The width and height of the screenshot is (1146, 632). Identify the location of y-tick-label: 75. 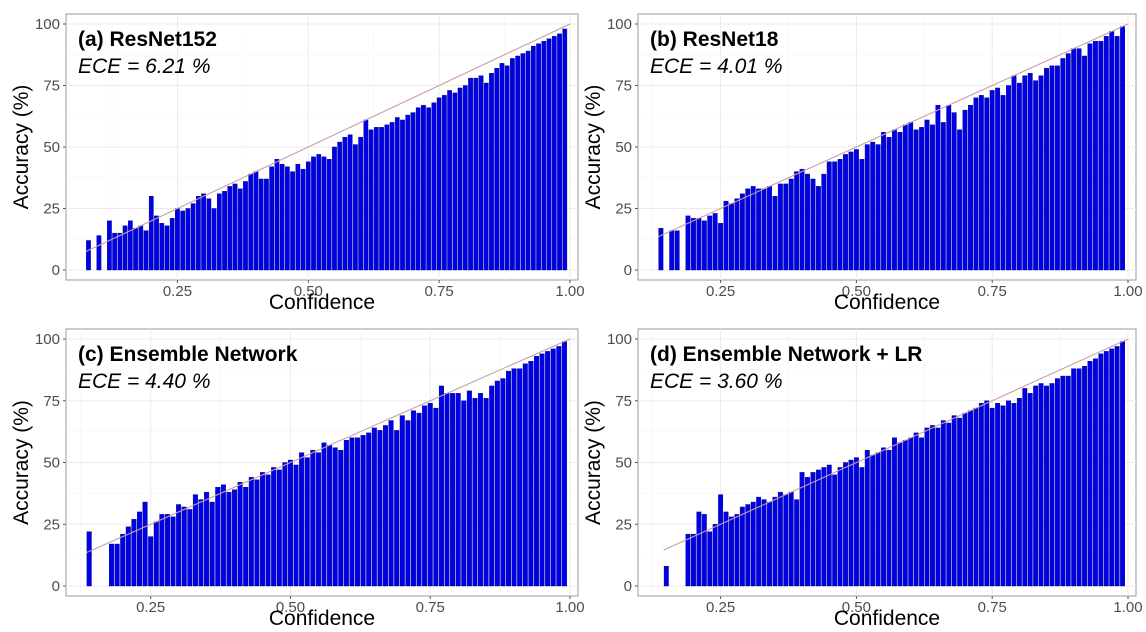
(51, 86).